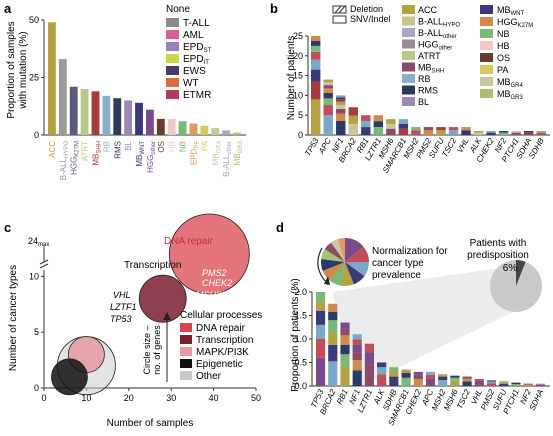 The image size is (553, 436). What do you see at coordinates (143, 148) in the screenshot?
I see `panel-a-xtick-label-sub: WNT` at bounding box center [143, 148].